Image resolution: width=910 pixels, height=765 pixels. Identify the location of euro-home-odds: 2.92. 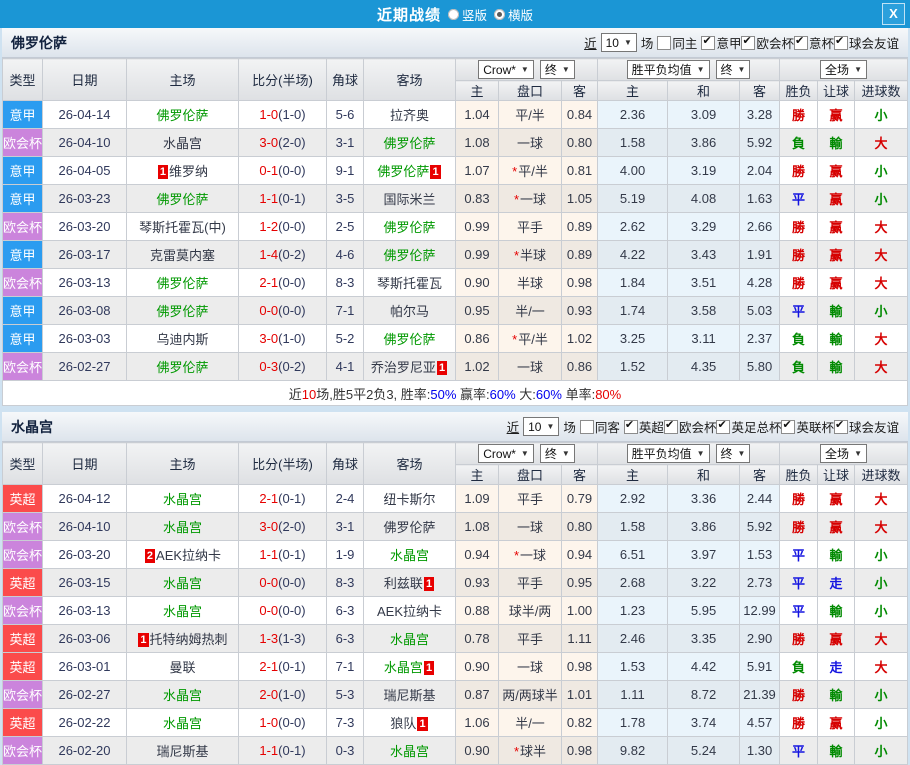
(633, 498).